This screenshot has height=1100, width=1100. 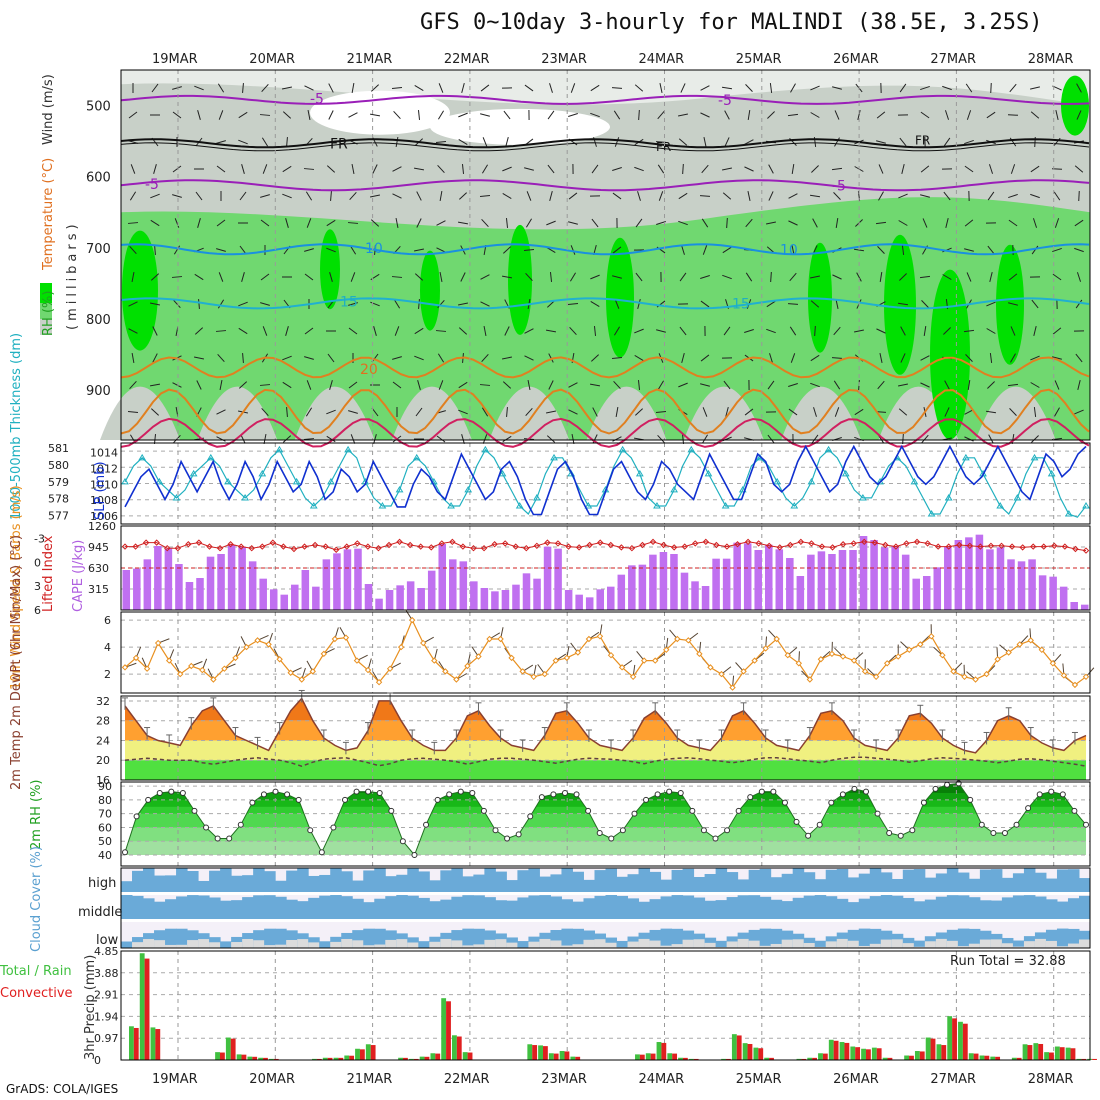 I want to click on thickness-marker, so click(x=262, y=473).